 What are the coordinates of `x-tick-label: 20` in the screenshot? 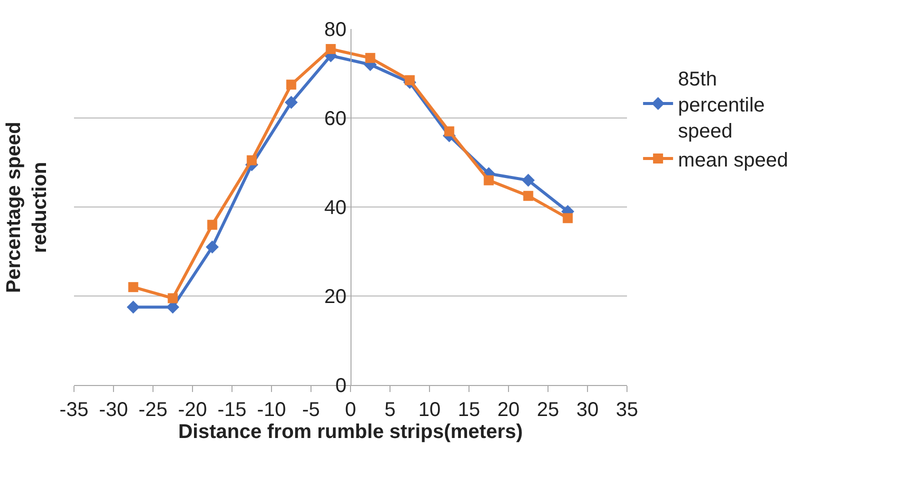 It's located at (508, 410).